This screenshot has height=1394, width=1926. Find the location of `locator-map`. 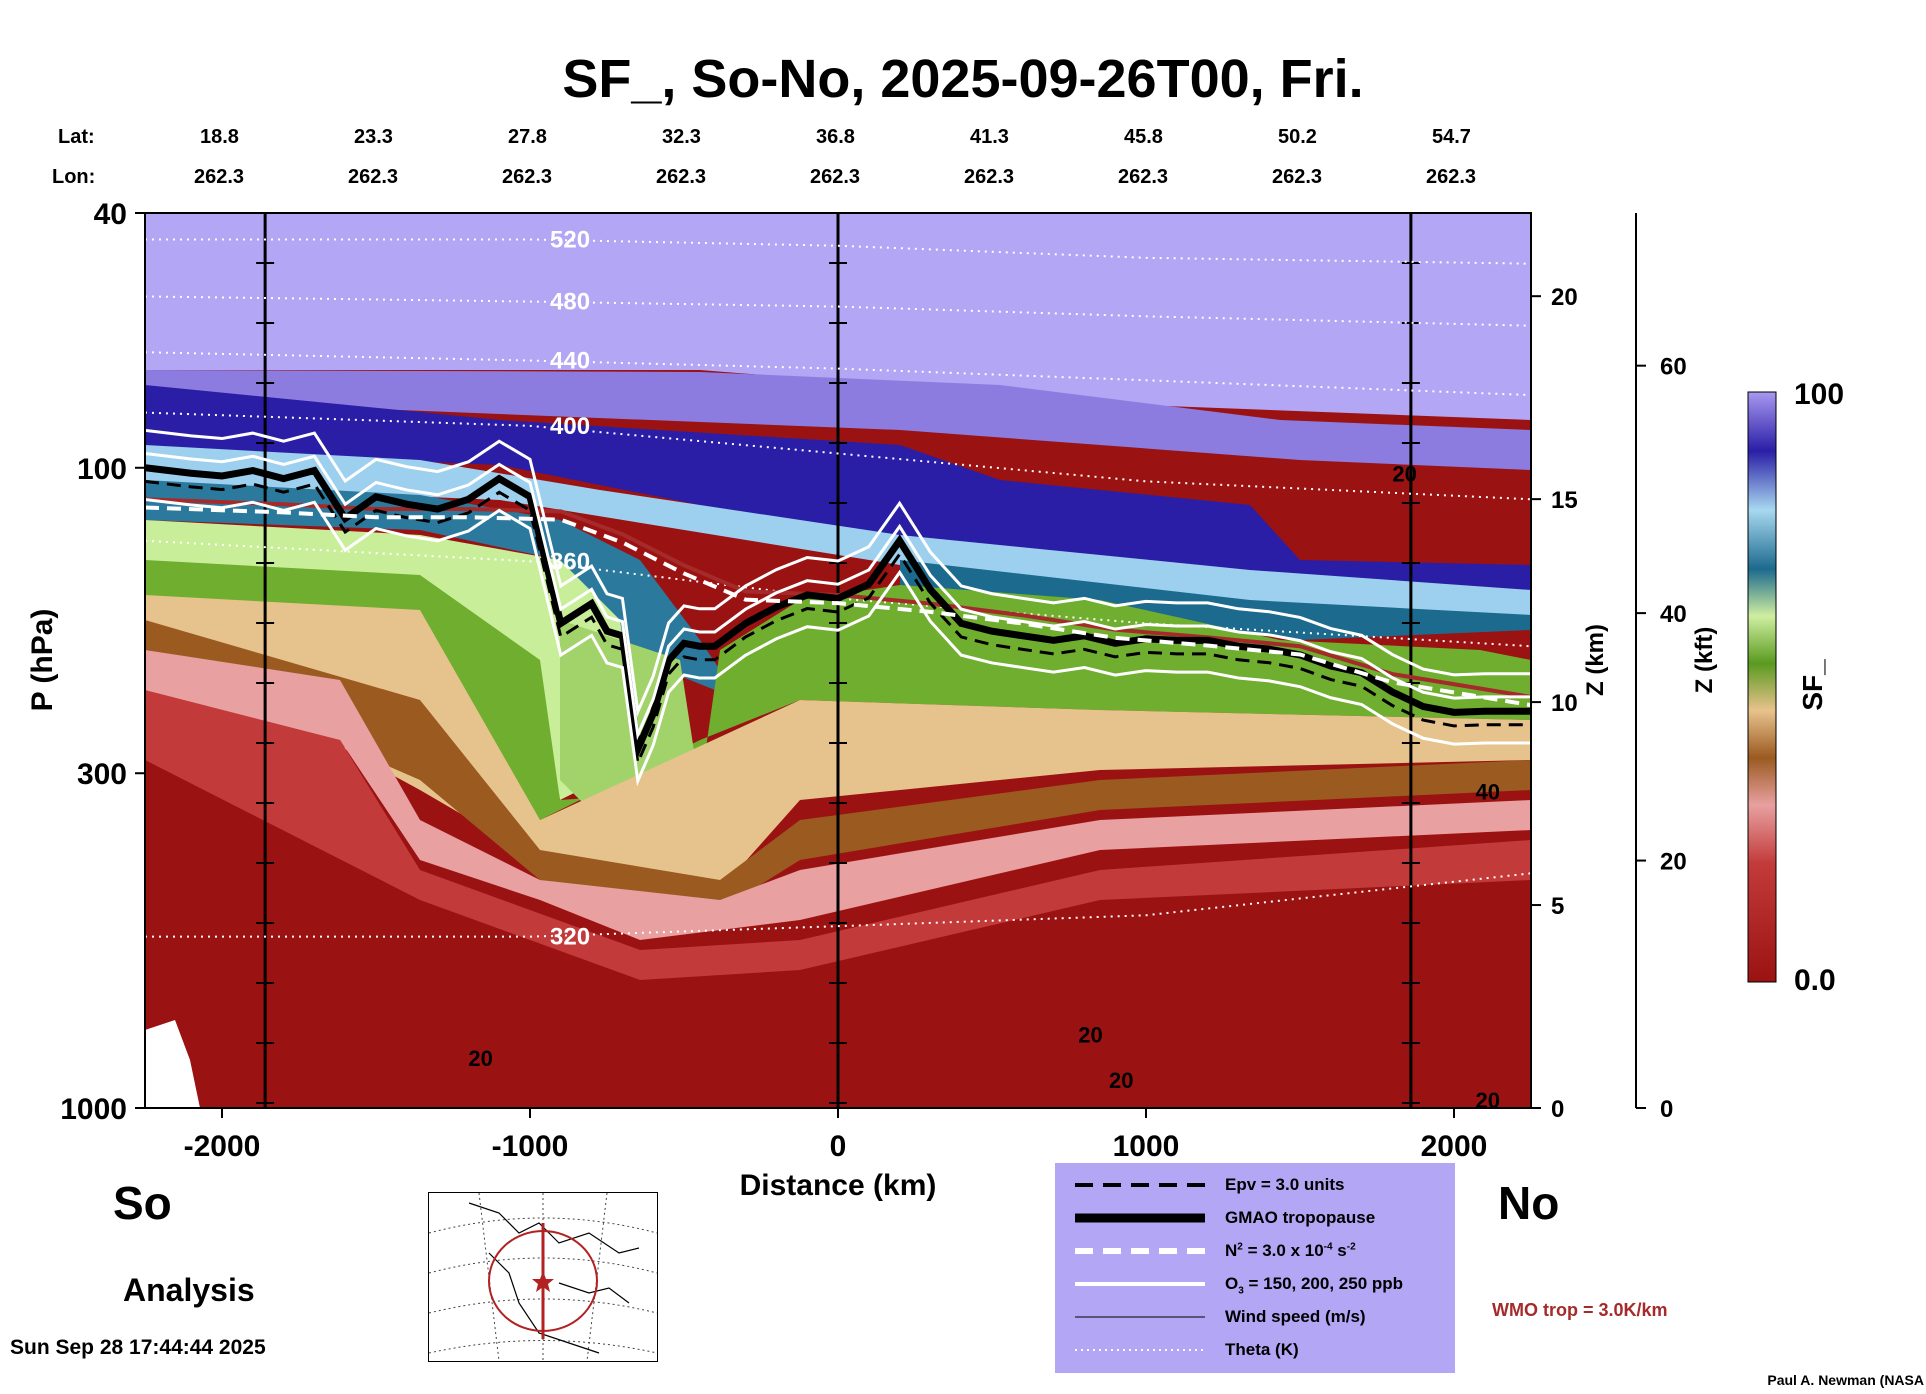

locator-map is located at coordinates (543, 1277).